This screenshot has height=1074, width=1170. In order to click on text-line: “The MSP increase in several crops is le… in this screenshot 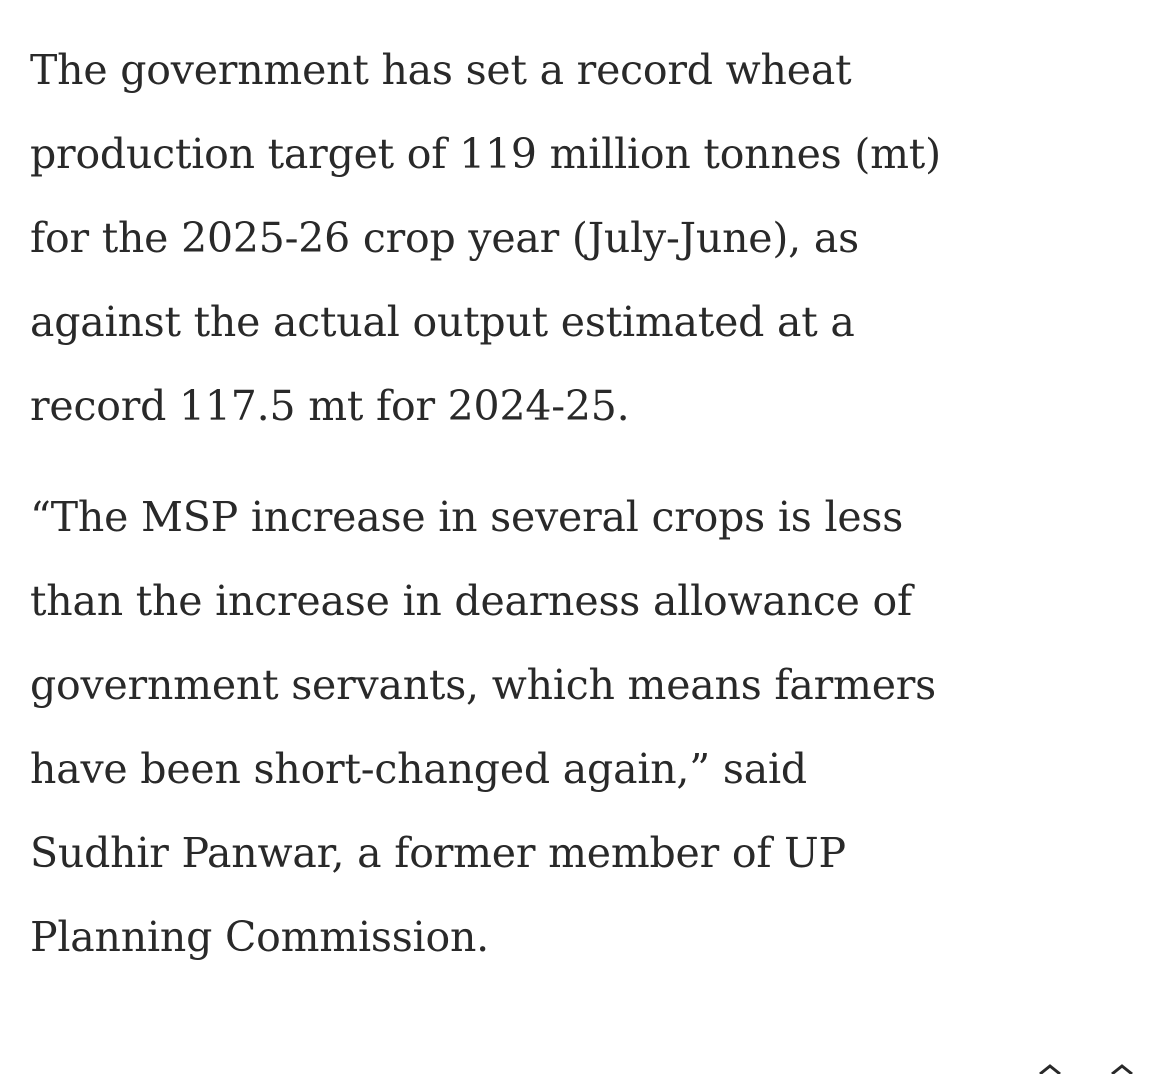, I will do `click(467, 517)`.